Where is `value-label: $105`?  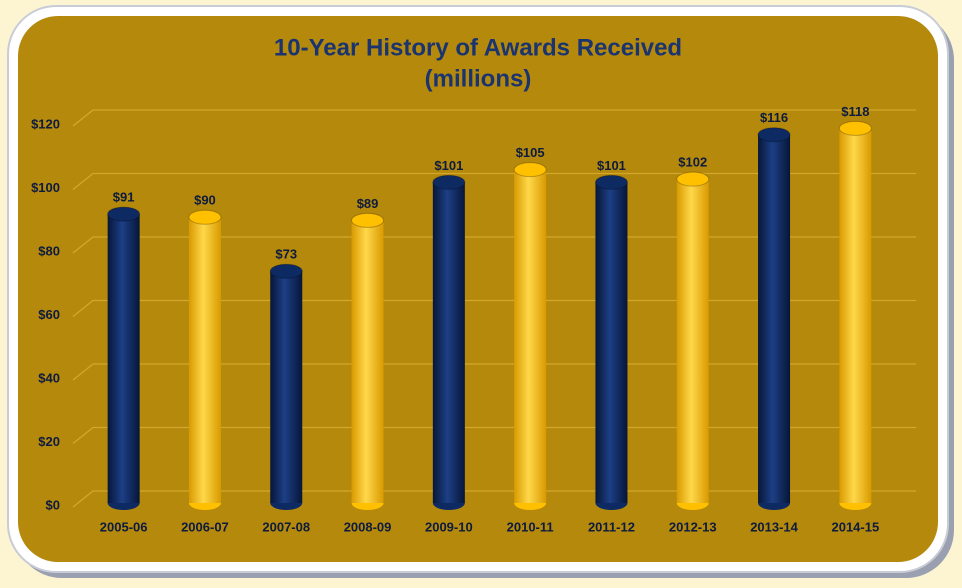
value-label: $105 is located at coordinates (530, 152).